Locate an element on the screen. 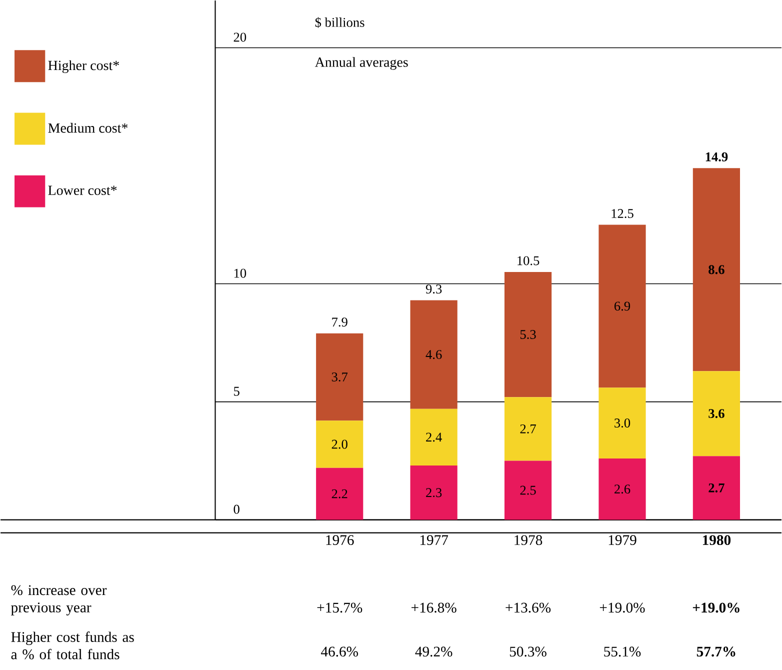 This screenshot has width=782, height=670. data-label: 2.4 is located at coordinates (434, 437).